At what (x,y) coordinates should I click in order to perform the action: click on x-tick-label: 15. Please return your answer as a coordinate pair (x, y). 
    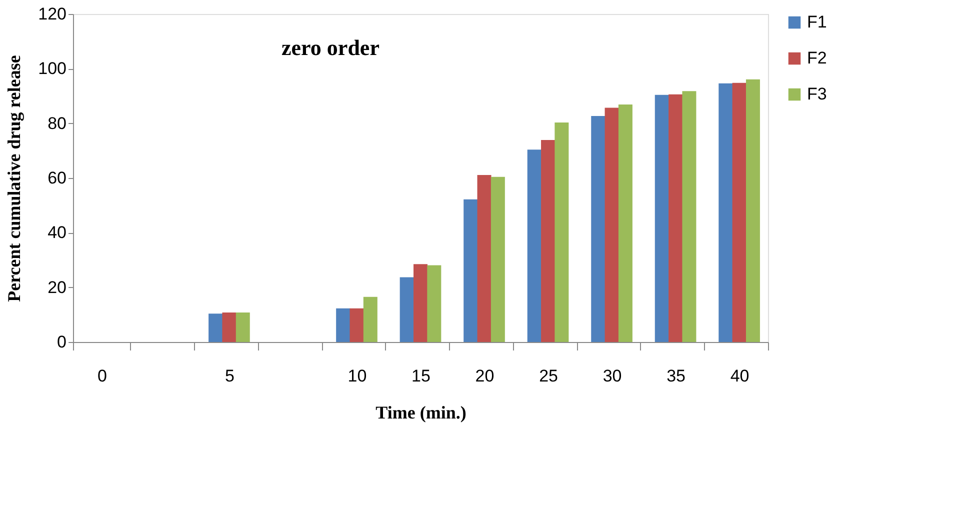
    Looking at the image, I should click on (421, 376).